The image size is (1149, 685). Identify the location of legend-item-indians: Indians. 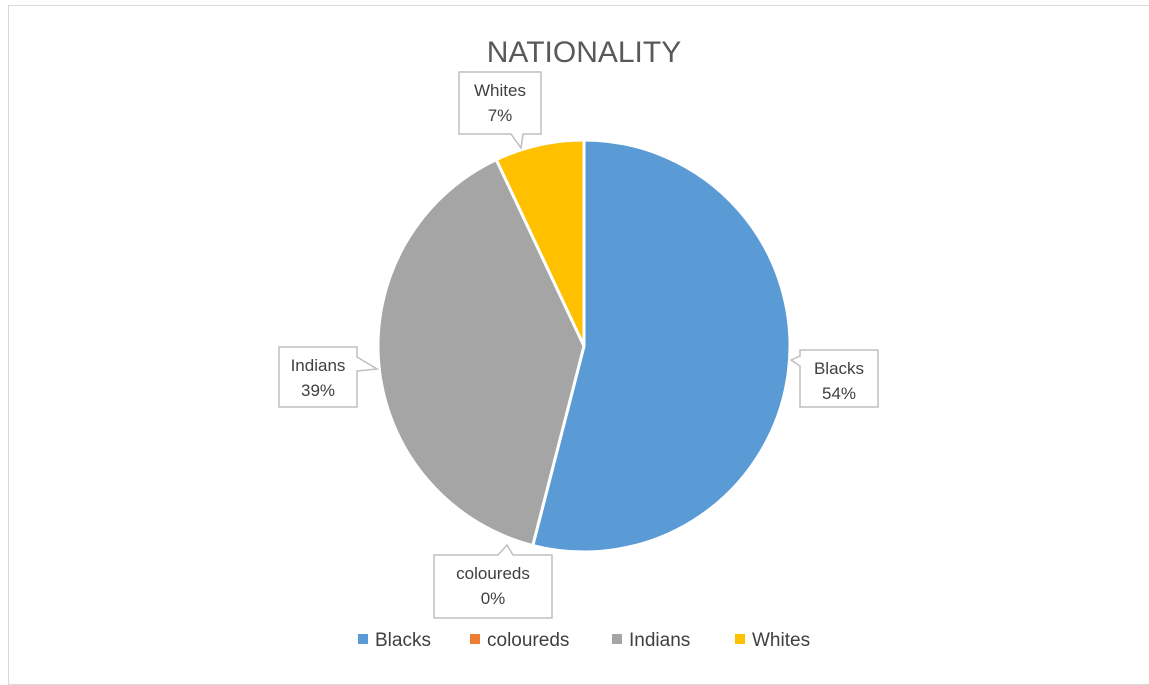
(651, 640).